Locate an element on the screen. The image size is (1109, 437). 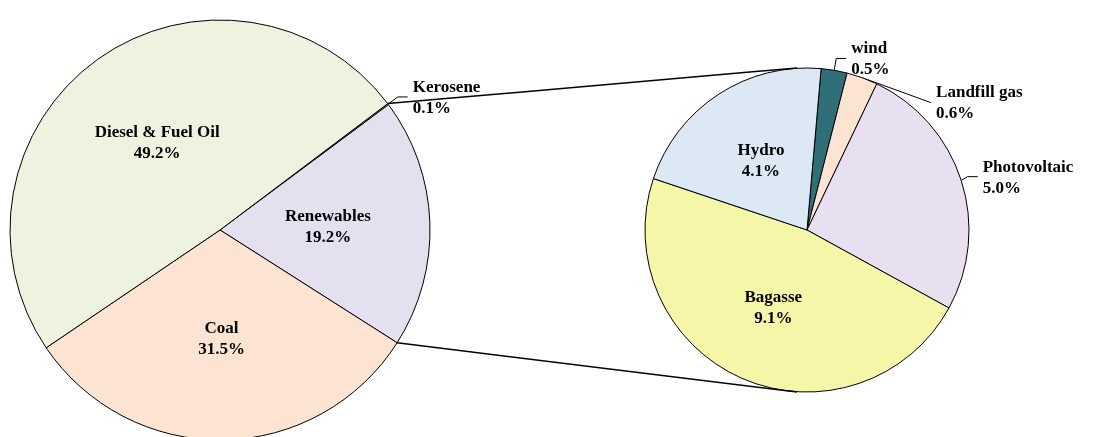
data-label: 0.6% is located at coordinates (955, 113).